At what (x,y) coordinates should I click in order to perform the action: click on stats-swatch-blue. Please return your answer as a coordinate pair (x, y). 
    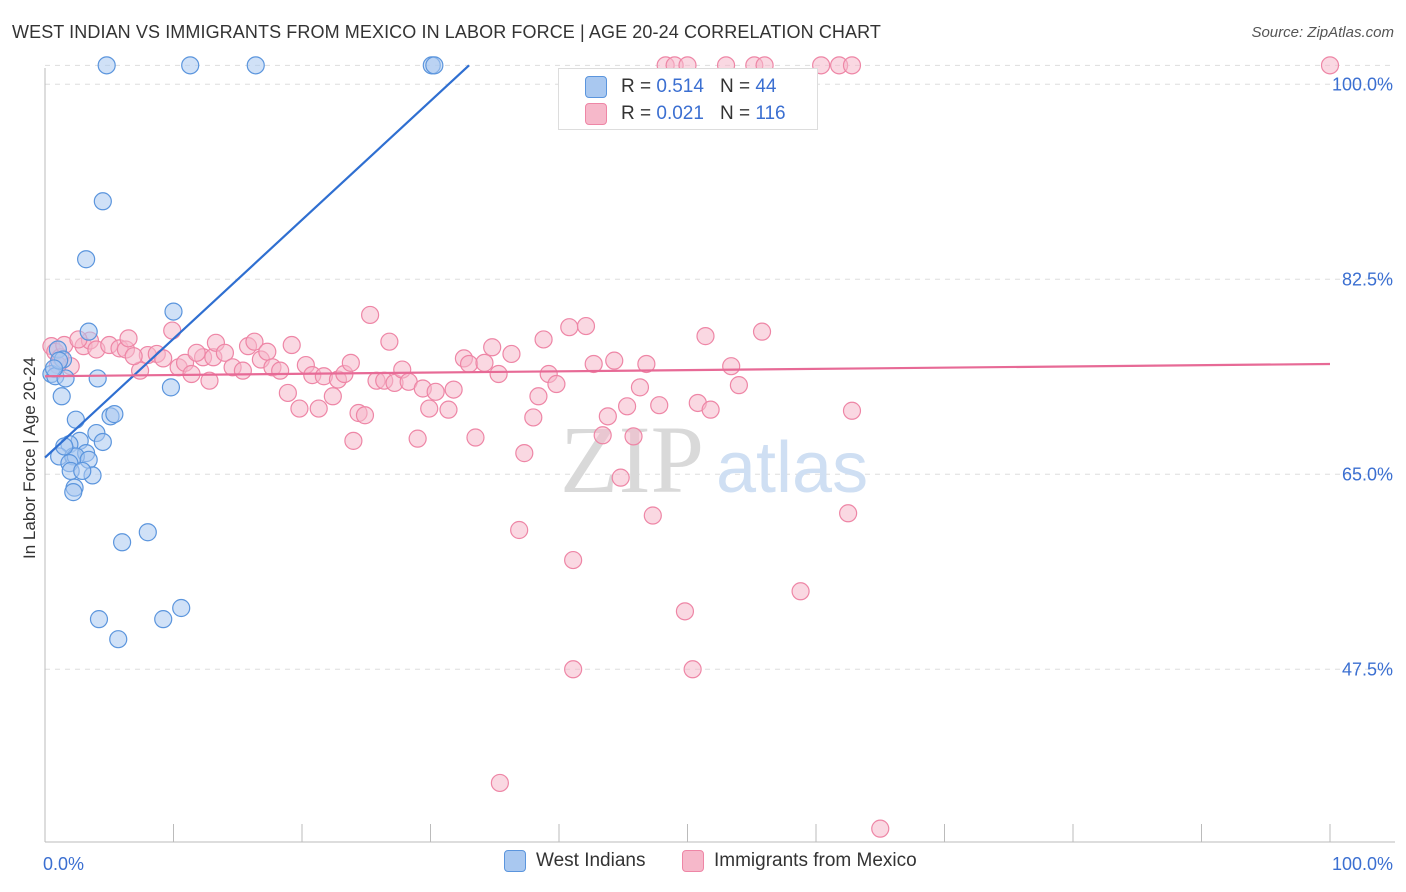
    Looking at the image, I should click on (596, 87).